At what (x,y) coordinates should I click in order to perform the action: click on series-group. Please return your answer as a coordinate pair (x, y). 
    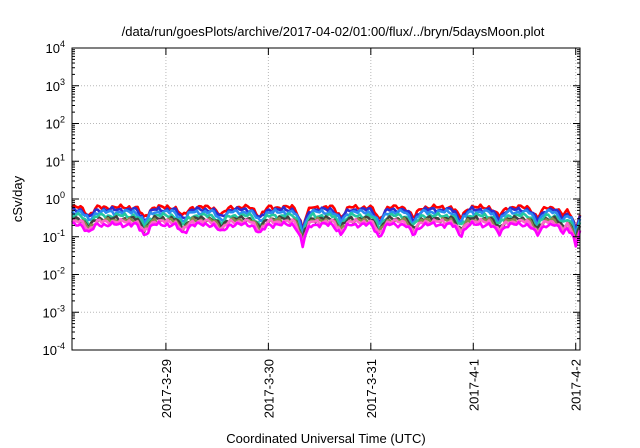
    Looking at the image, I should click on (326, 226).